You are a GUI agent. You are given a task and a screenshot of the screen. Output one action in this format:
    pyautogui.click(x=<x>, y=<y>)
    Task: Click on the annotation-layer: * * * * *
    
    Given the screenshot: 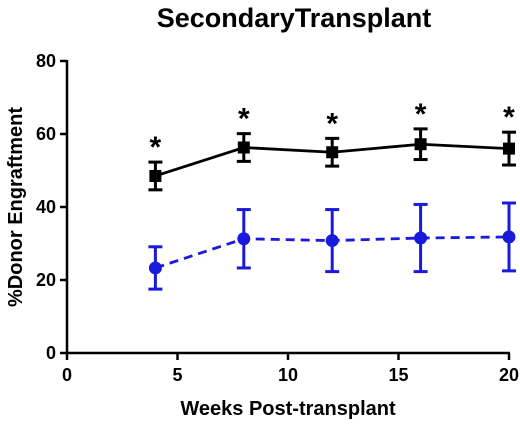 What is the action you would take?
    pyautogui.click(x=333, y=131)
    